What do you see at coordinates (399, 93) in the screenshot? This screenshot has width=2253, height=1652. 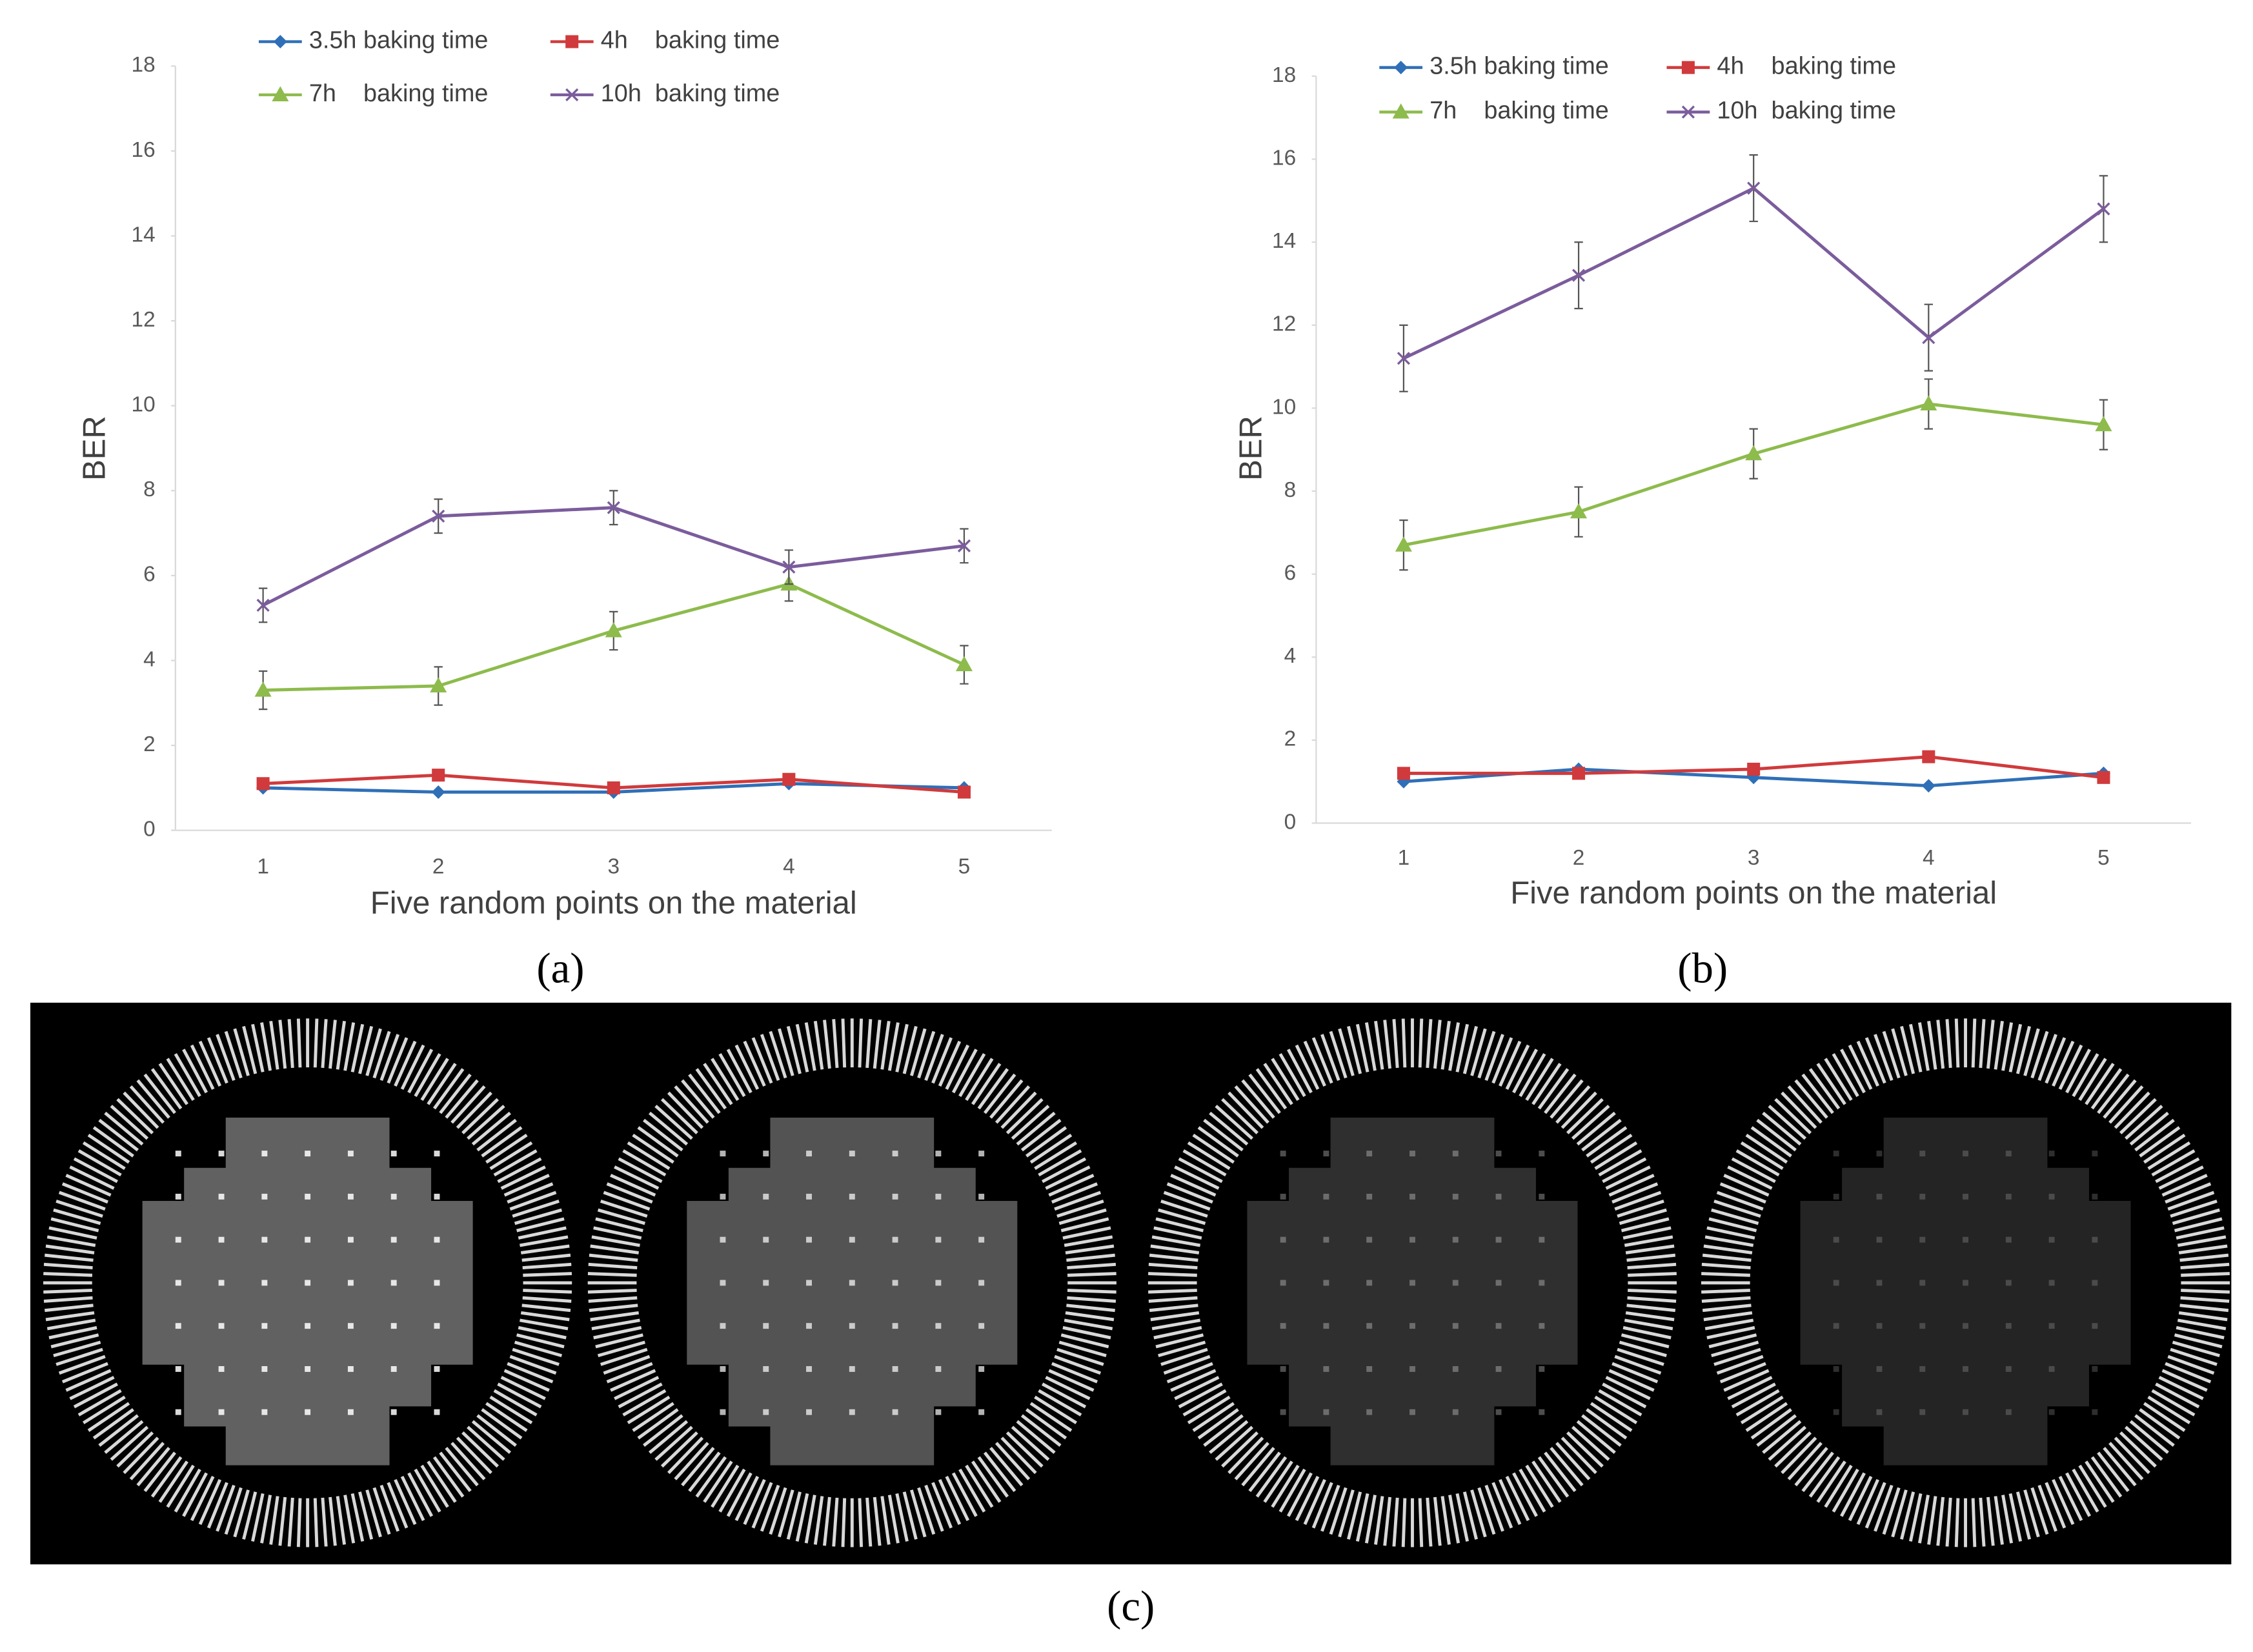 I see `legend-label: 7h baking time` at bounding box center [399, 93].